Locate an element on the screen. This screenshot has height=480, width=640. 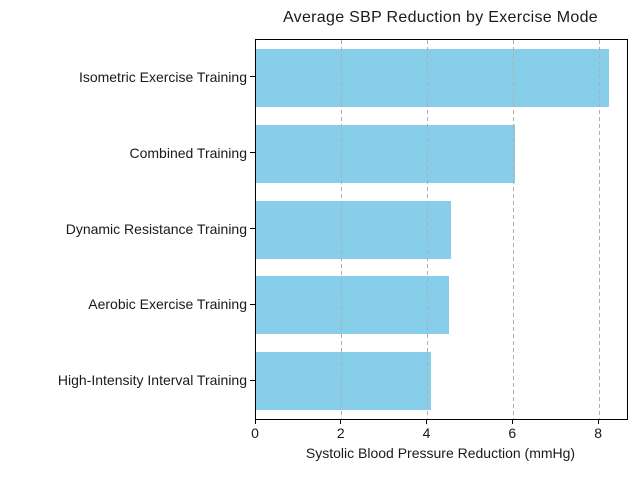
x-axis-title: Systolic Blood Pressure Reduction (mmHg) is located at coordinates (440, 453).